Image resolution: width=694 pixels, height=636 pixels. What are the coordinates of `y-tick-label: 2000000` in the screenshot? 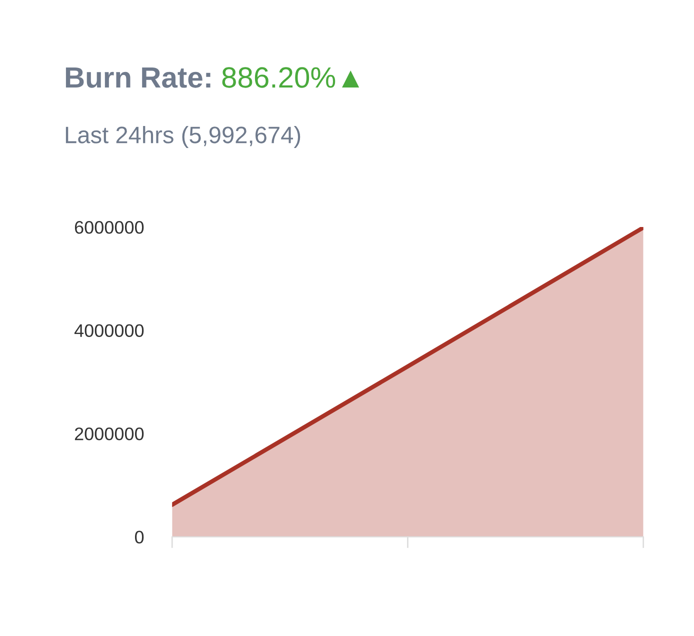 It's located at (109, 433).